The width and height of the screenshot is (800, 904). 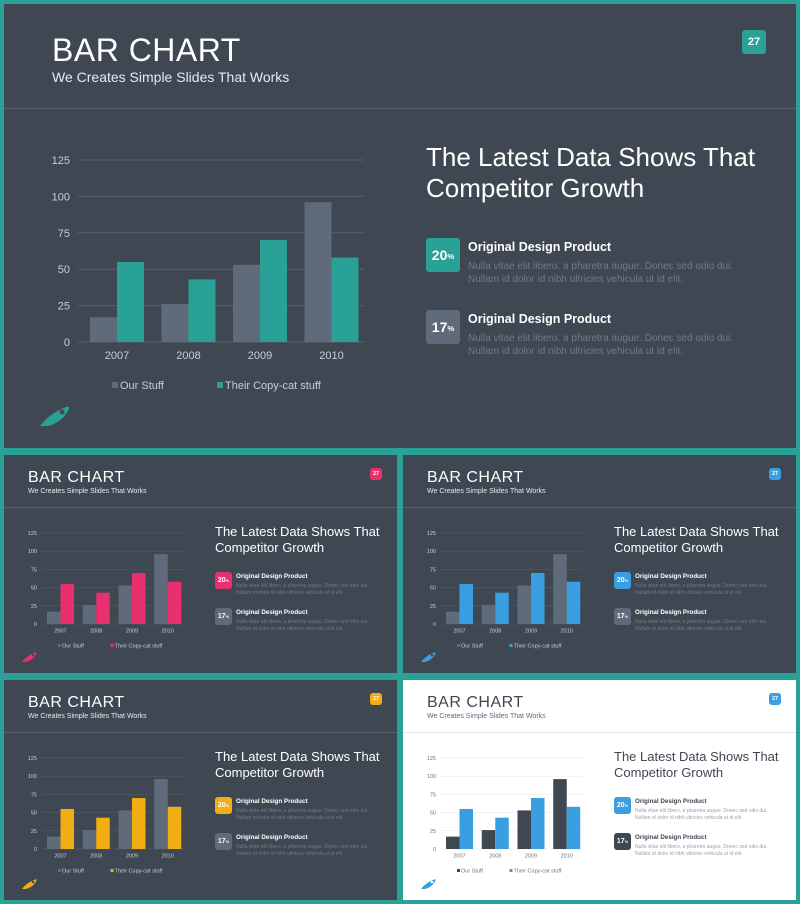 I want to click on stat-percent-box: 20%, so click(x=223, y=805).